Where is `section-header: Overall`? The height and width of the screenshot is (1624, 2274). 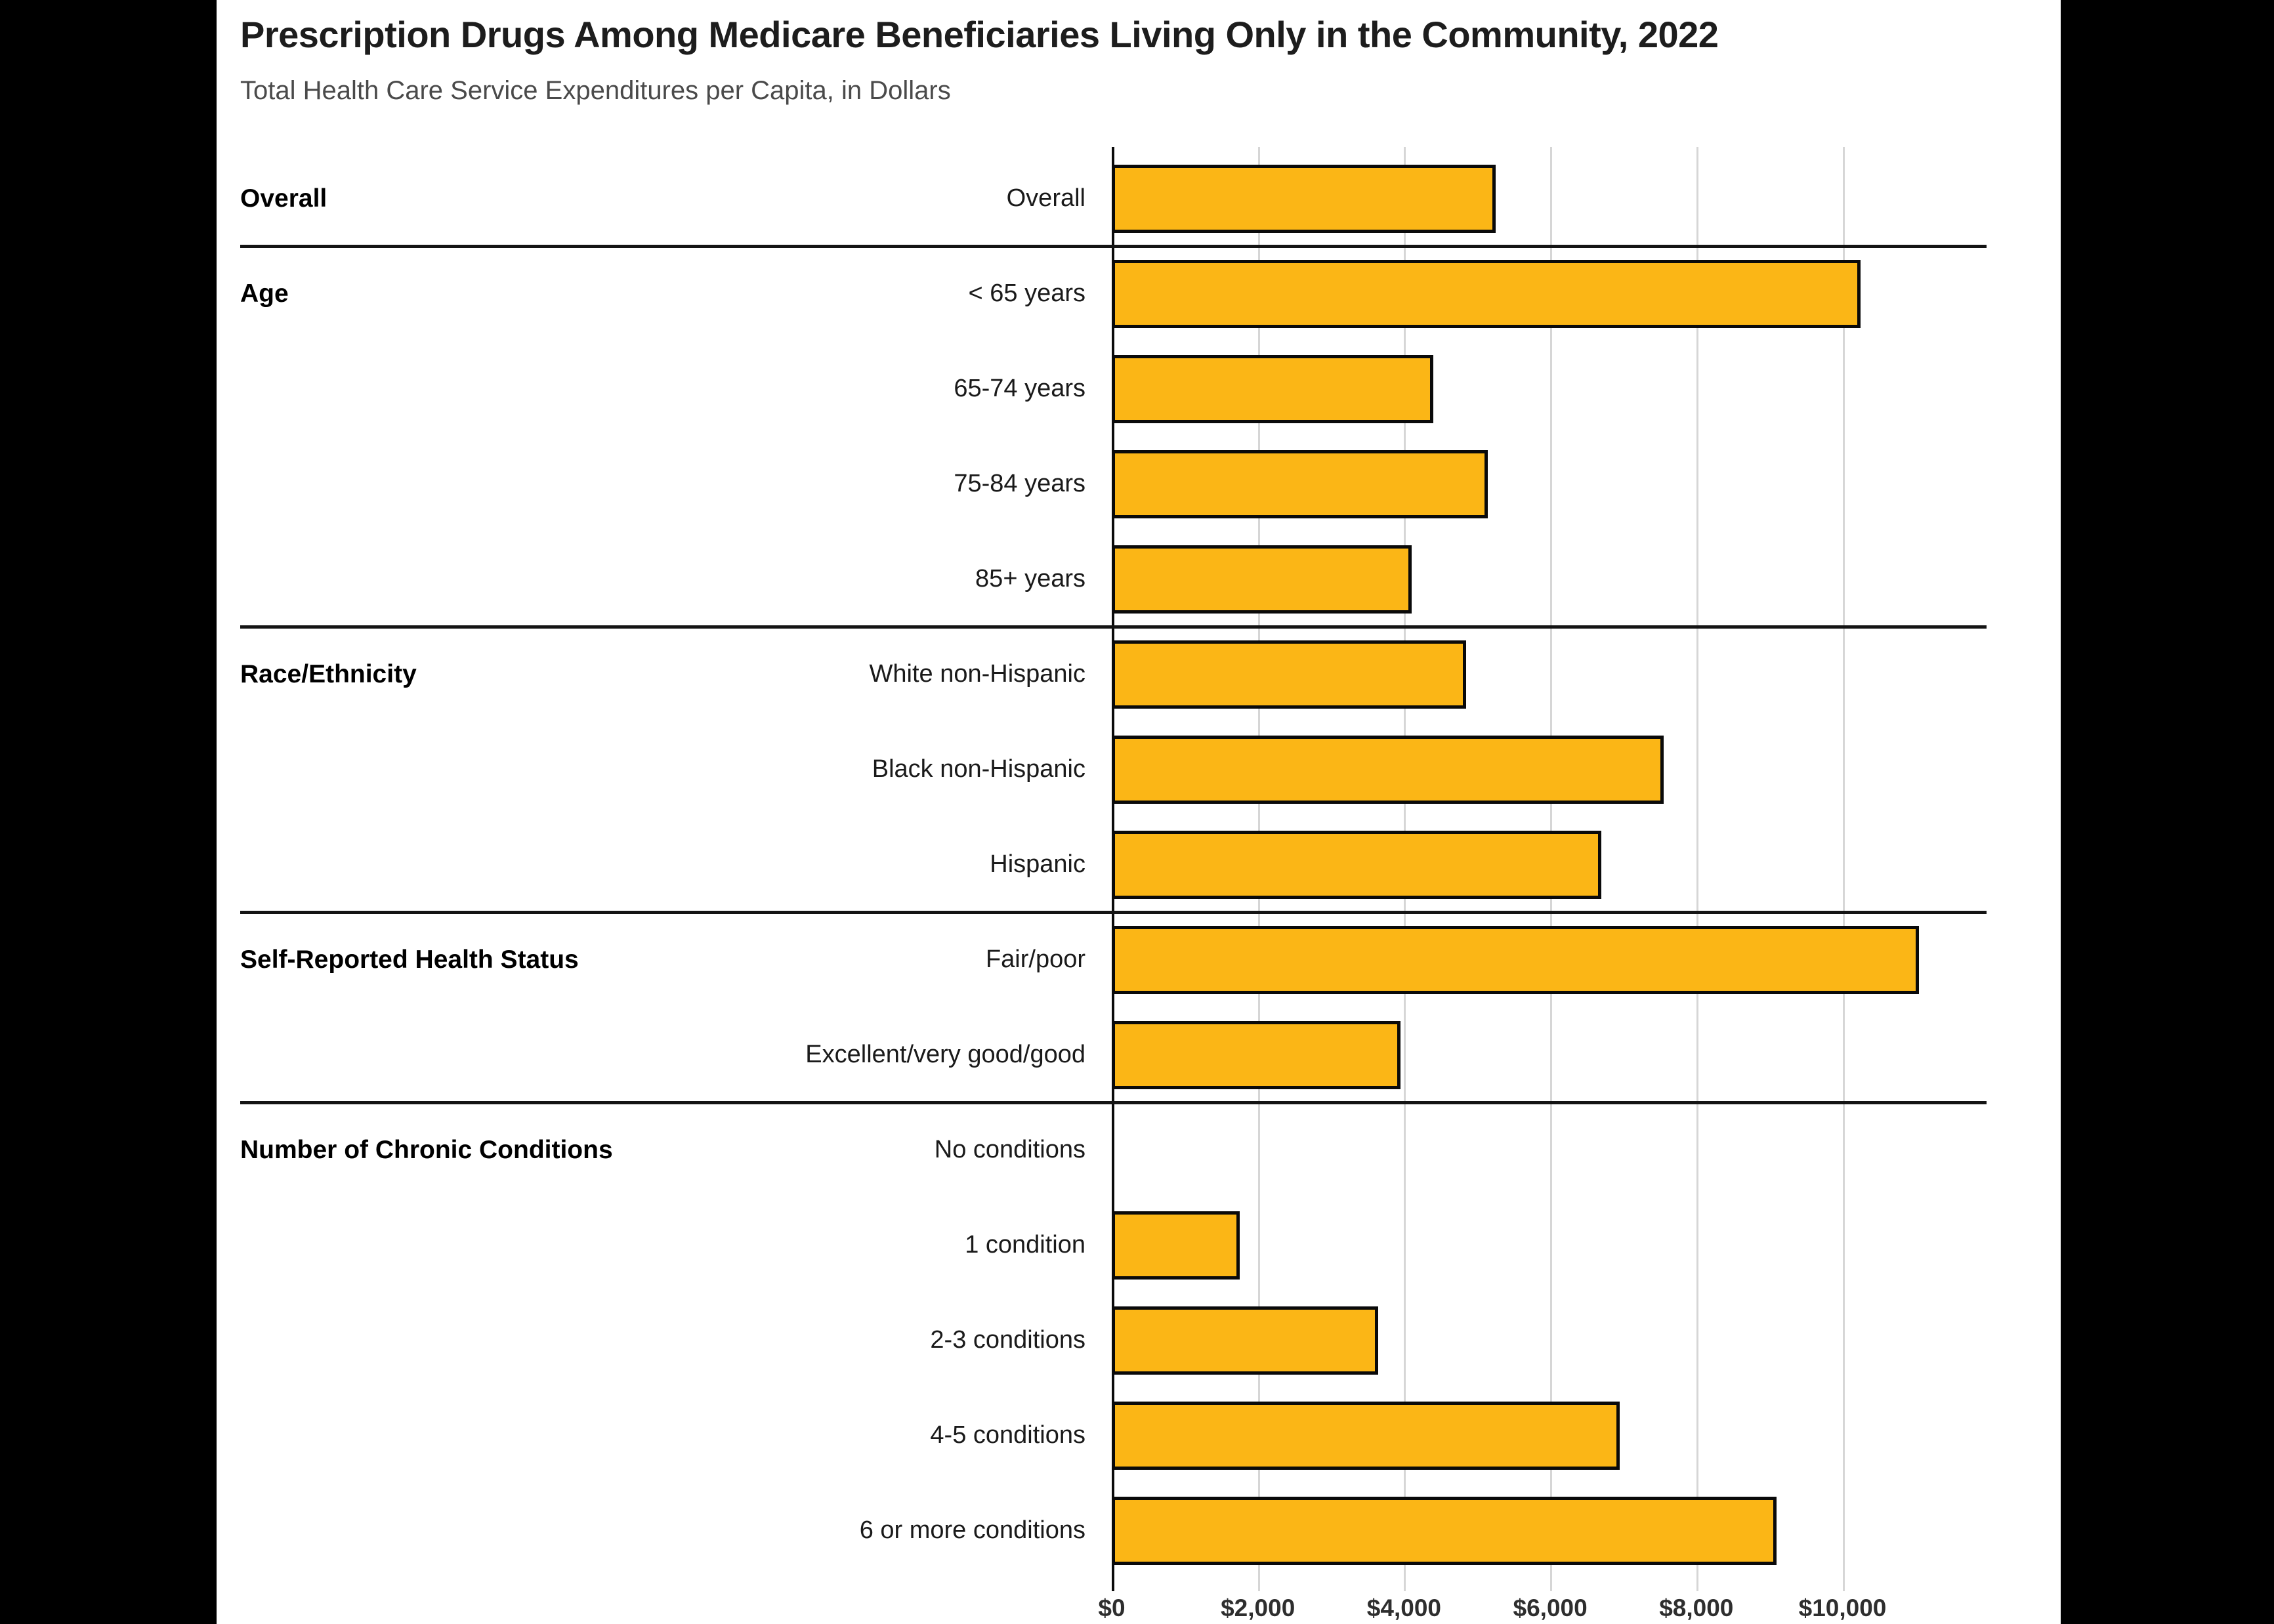
section-header: Overall is located at coordinates (283, 199).